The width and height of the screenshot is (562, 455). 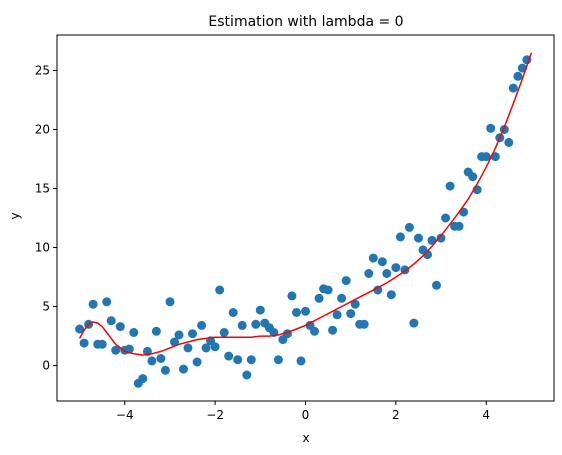 What do you see at coordinates (15, 215) in the screenshot?
I see `y-axis-label: y` at bounding box center [15, 215].